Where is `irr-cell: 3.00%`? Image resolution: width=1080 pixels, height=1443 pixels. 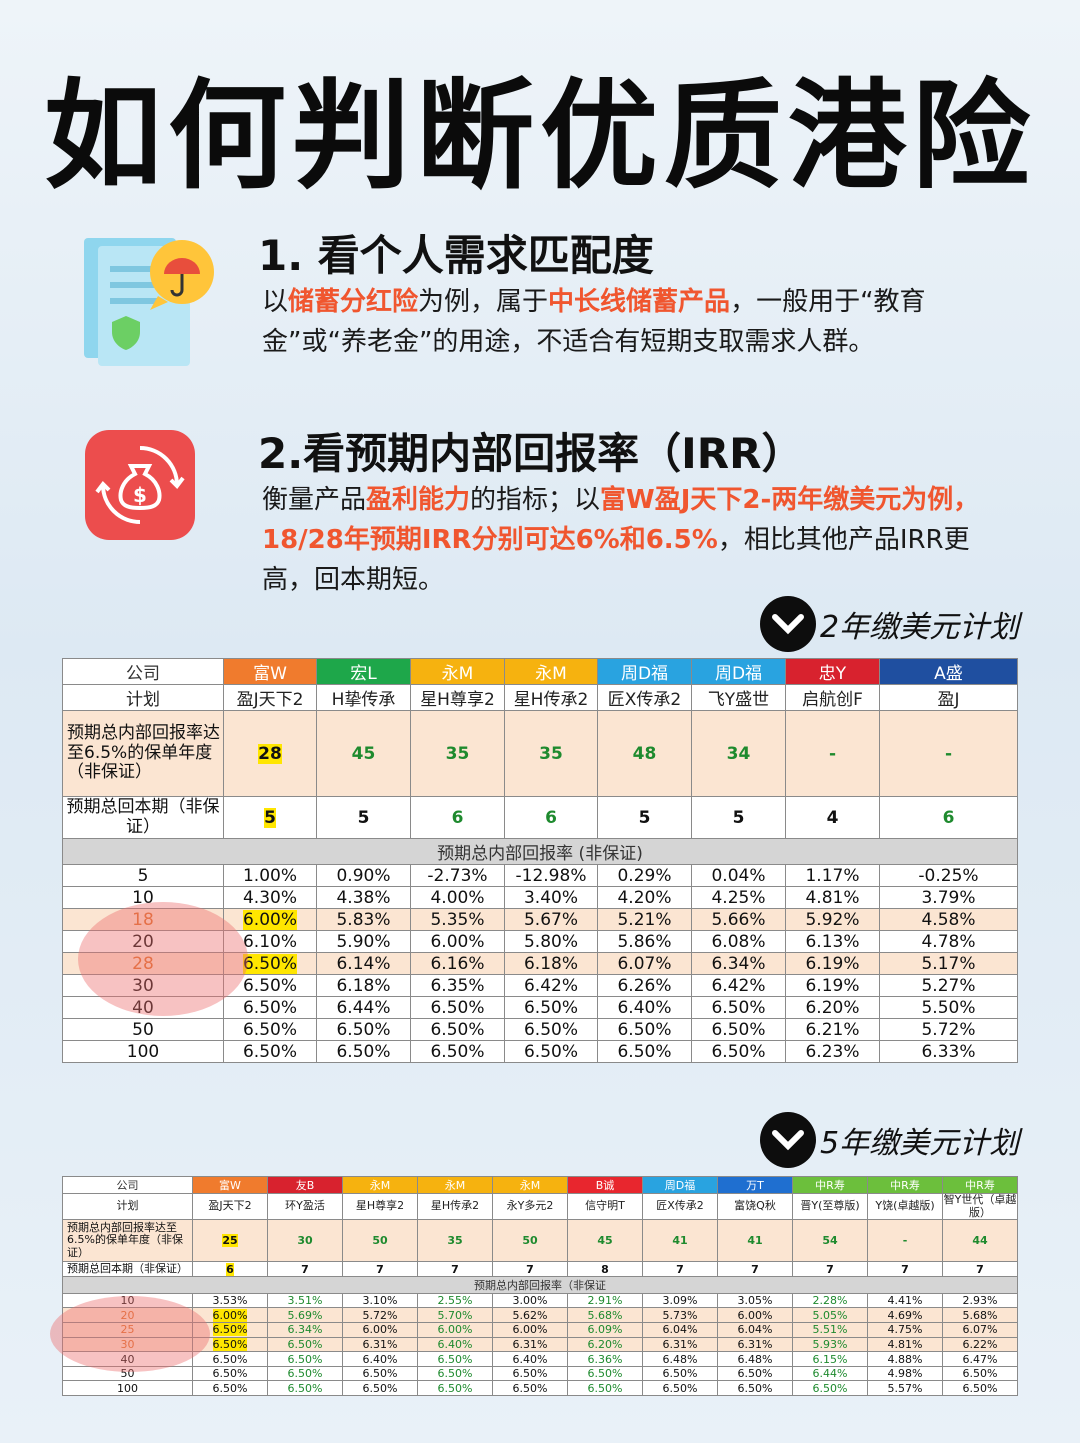
irr-cell: 3.00% is located at coordinates (530, 1300).